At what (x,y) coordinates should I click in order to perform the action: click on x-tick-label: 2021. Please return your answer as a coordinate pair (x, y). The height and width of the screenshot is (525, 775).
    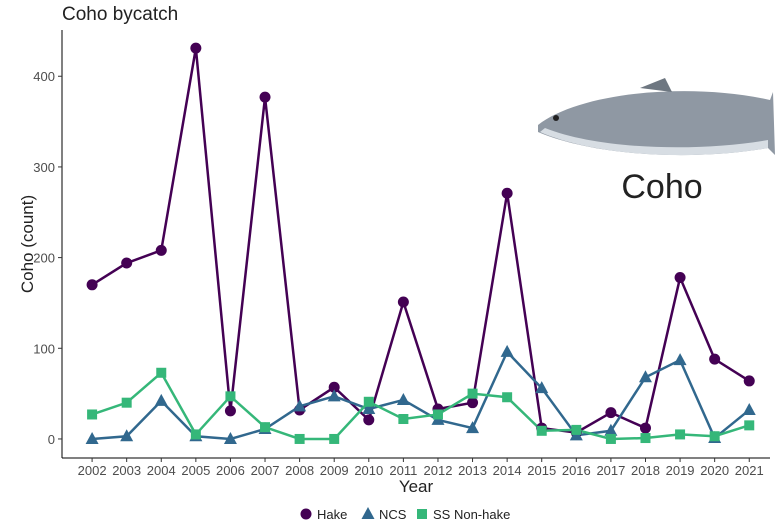
    Looking at the image, I should click on (749, 470).